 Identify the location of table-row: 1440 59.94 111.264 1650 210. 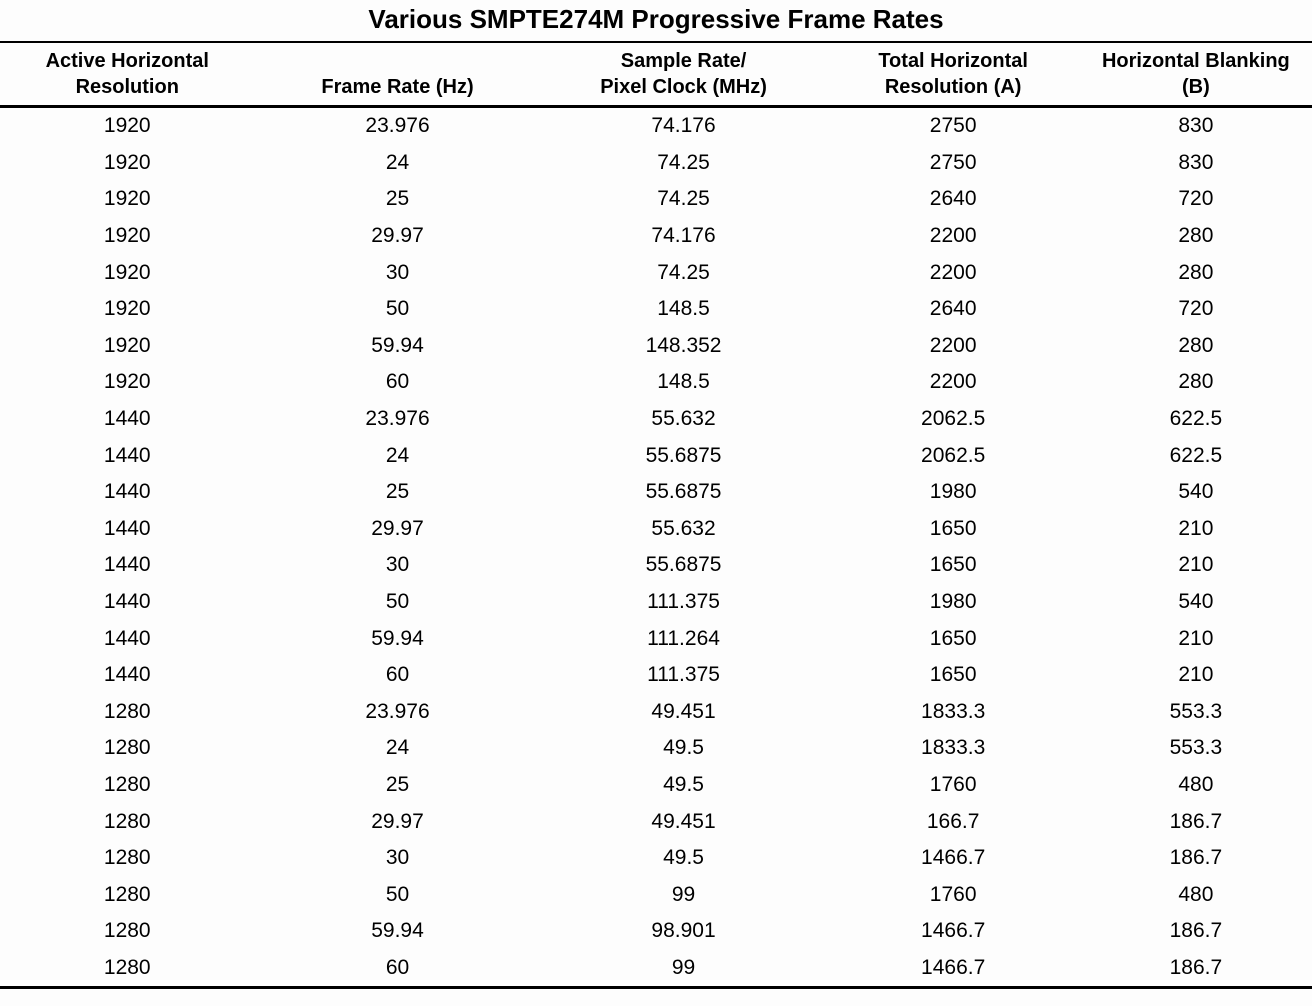
(656, 638).